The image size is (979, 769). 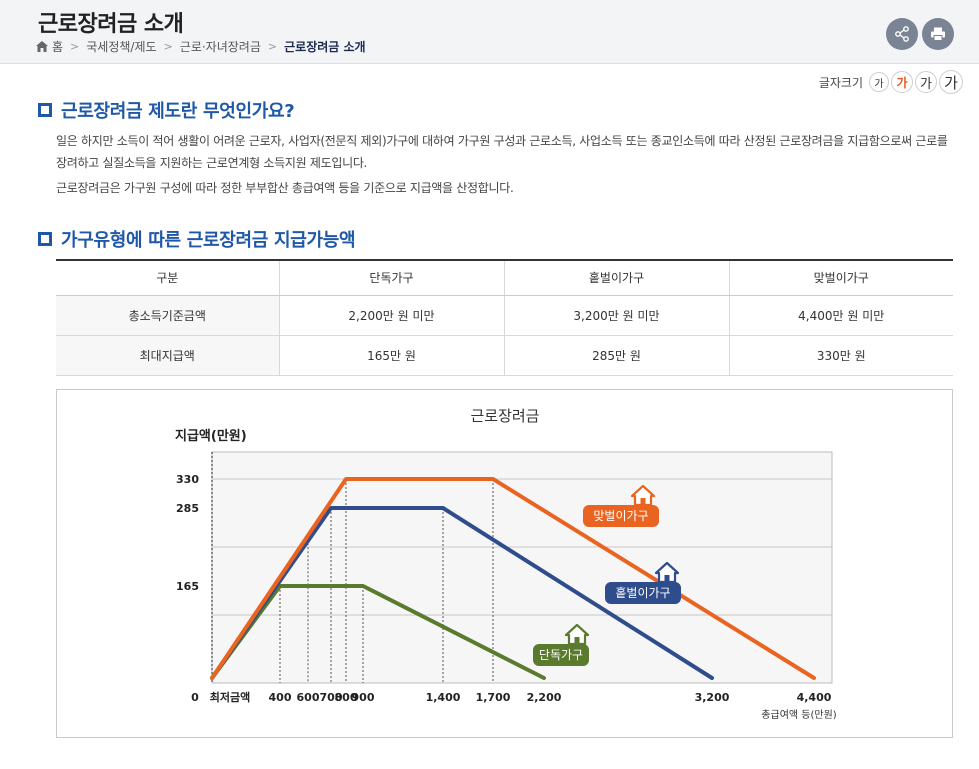 I want to click on font-size-small-button: 가, so click(x=879, y=82).